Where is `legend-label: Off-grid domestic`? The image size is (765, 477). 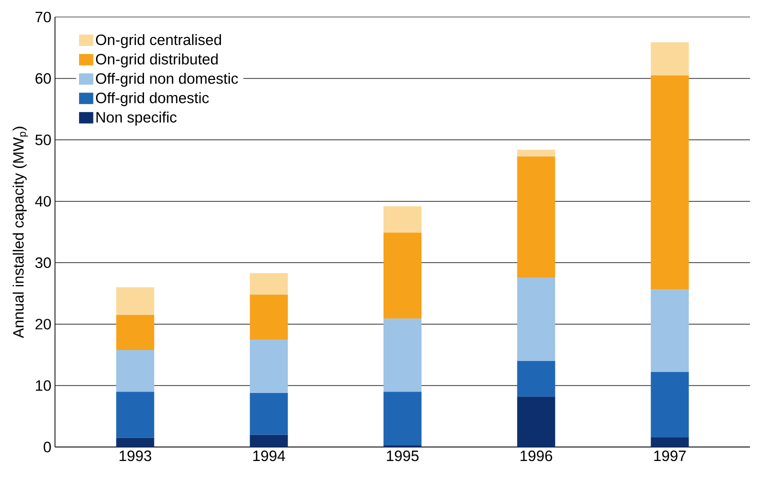
legend-label: Off-grid domestic is located at coordinates (152, 99).